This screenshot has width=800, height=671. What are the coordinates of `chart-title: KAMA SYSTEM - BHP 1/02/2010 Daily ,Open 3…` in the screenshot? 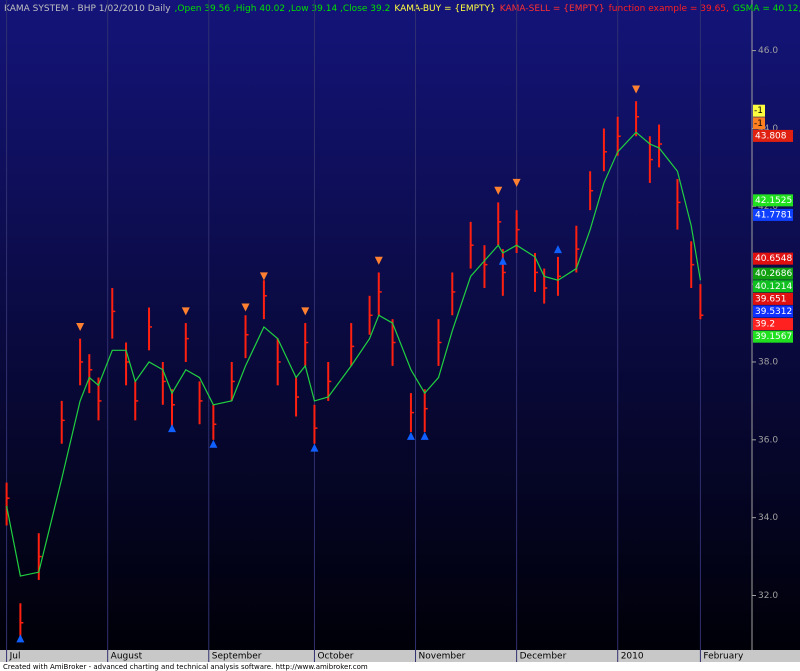 It's located at (402, 9).